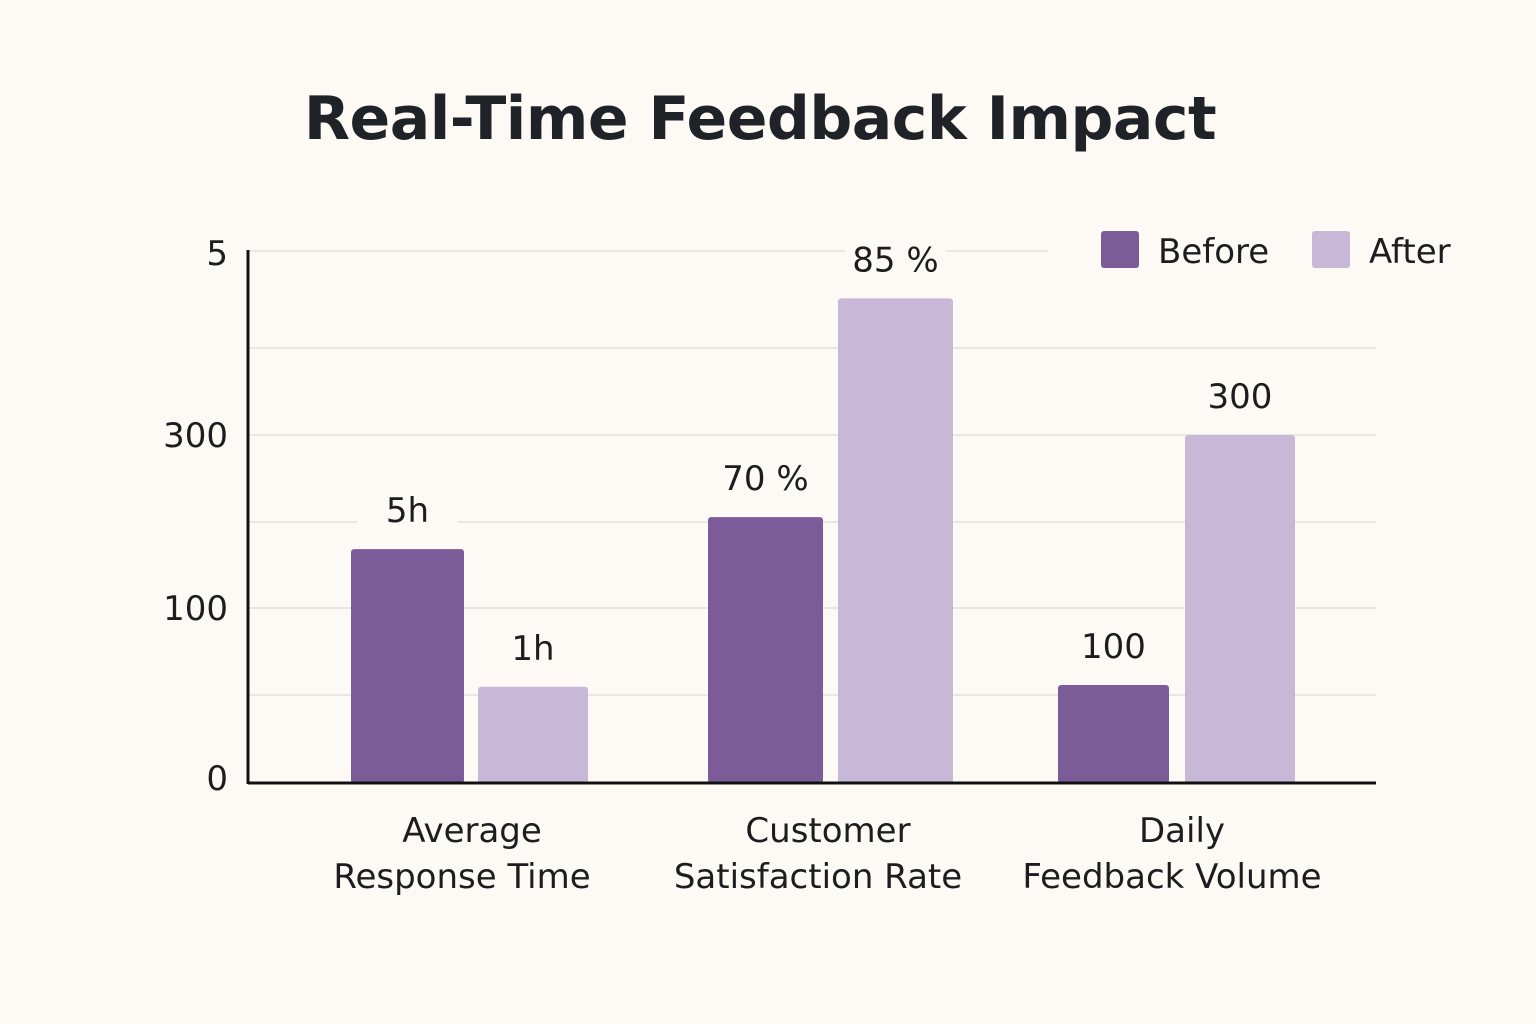 Image resolution: width=1536 pixels, height=1024 pixels. I want to click on x-category-label: Daily, so click(1182, 831).